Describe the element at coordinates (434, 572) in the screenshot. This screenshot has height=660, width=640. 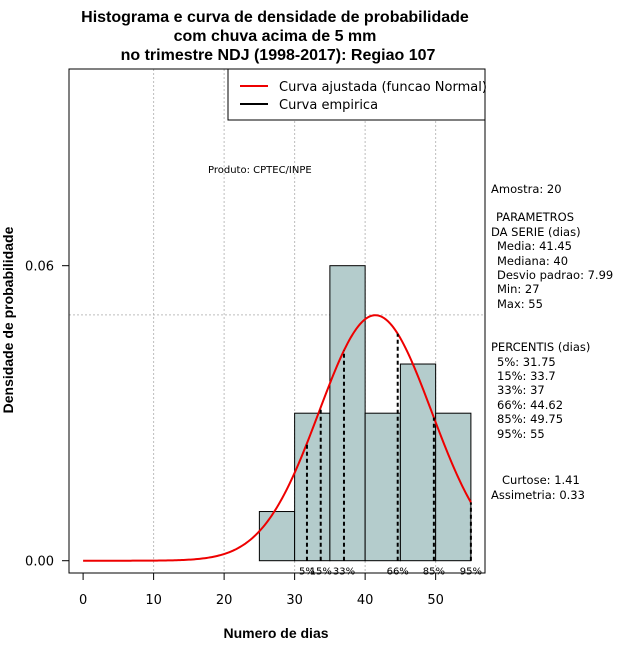
I see `percentile-label: 85%` at that location.